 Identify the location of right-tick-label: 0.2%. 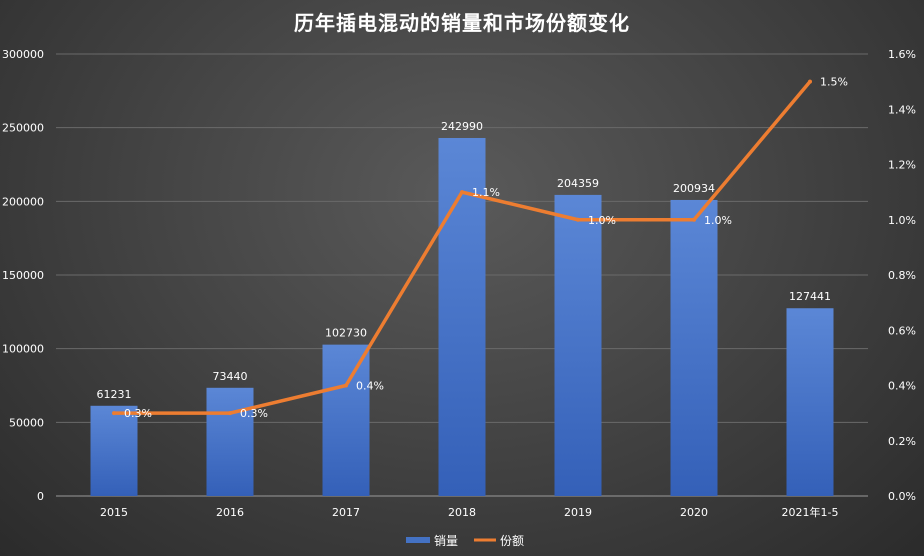
(902, 441).